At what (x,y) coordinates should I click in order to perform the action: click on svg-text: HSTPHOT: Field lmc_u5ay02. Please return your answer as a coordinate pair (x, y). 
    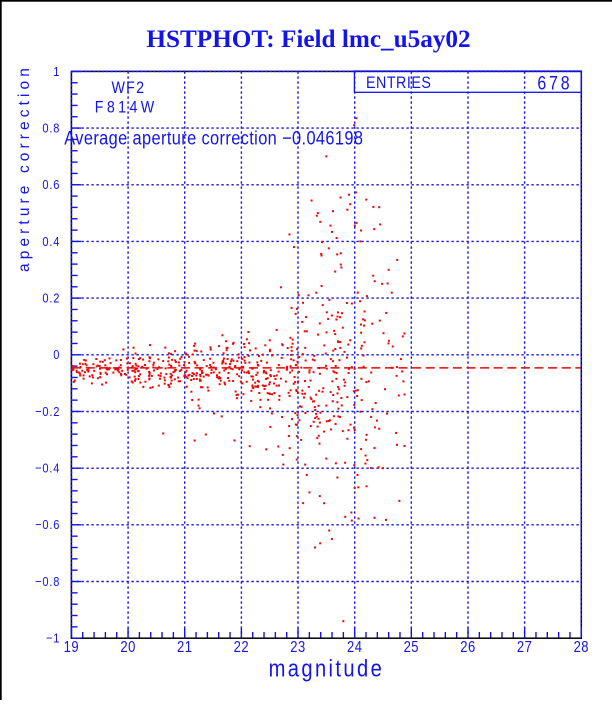
    Looking at the image, I should click on (308, 39).